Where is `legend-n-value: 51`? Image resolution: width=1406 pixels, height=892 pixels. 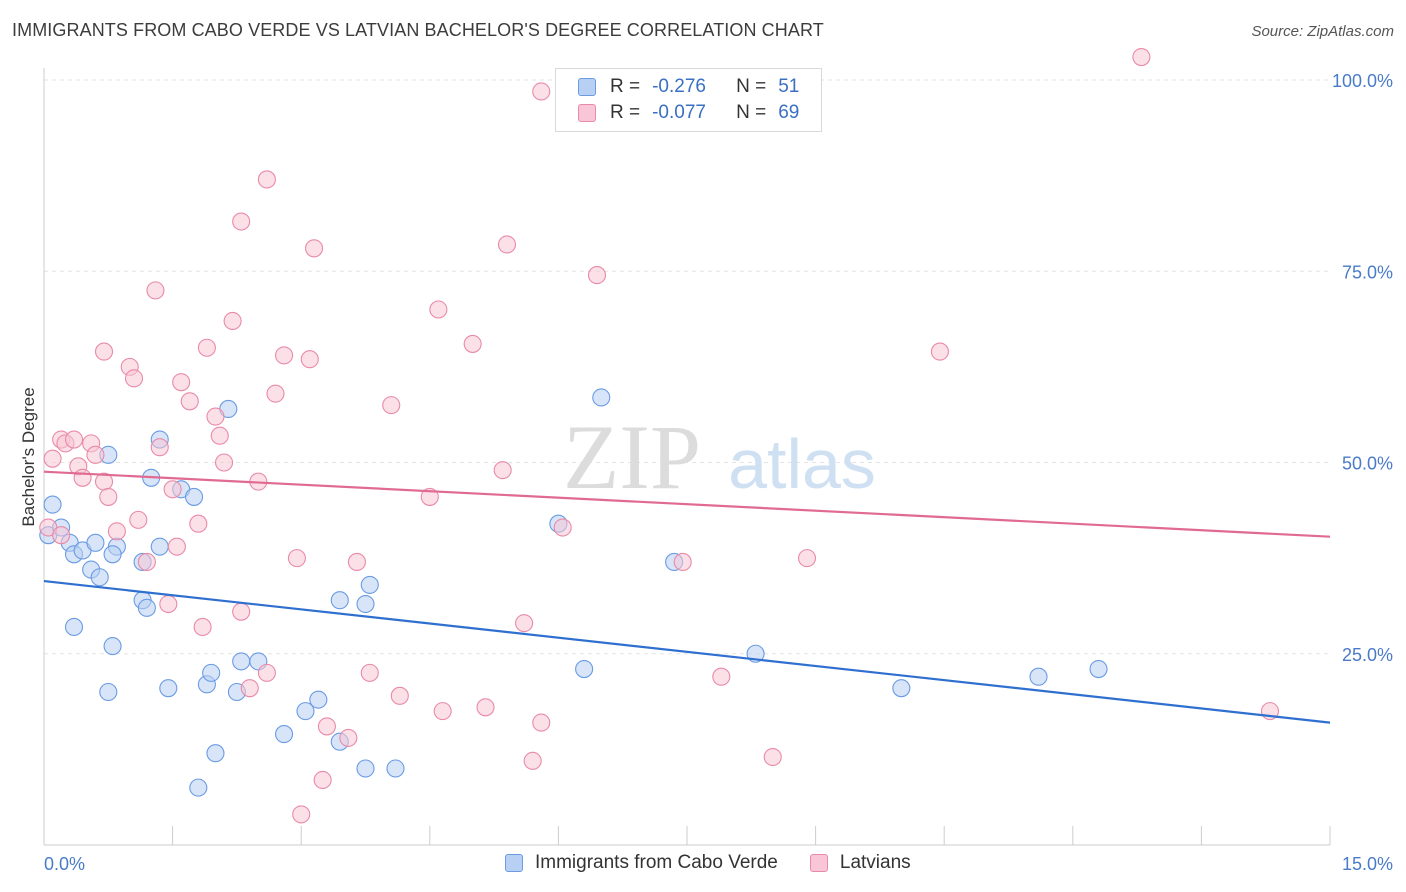 legend-n-value: 51 is located at coordinates (789, 86).